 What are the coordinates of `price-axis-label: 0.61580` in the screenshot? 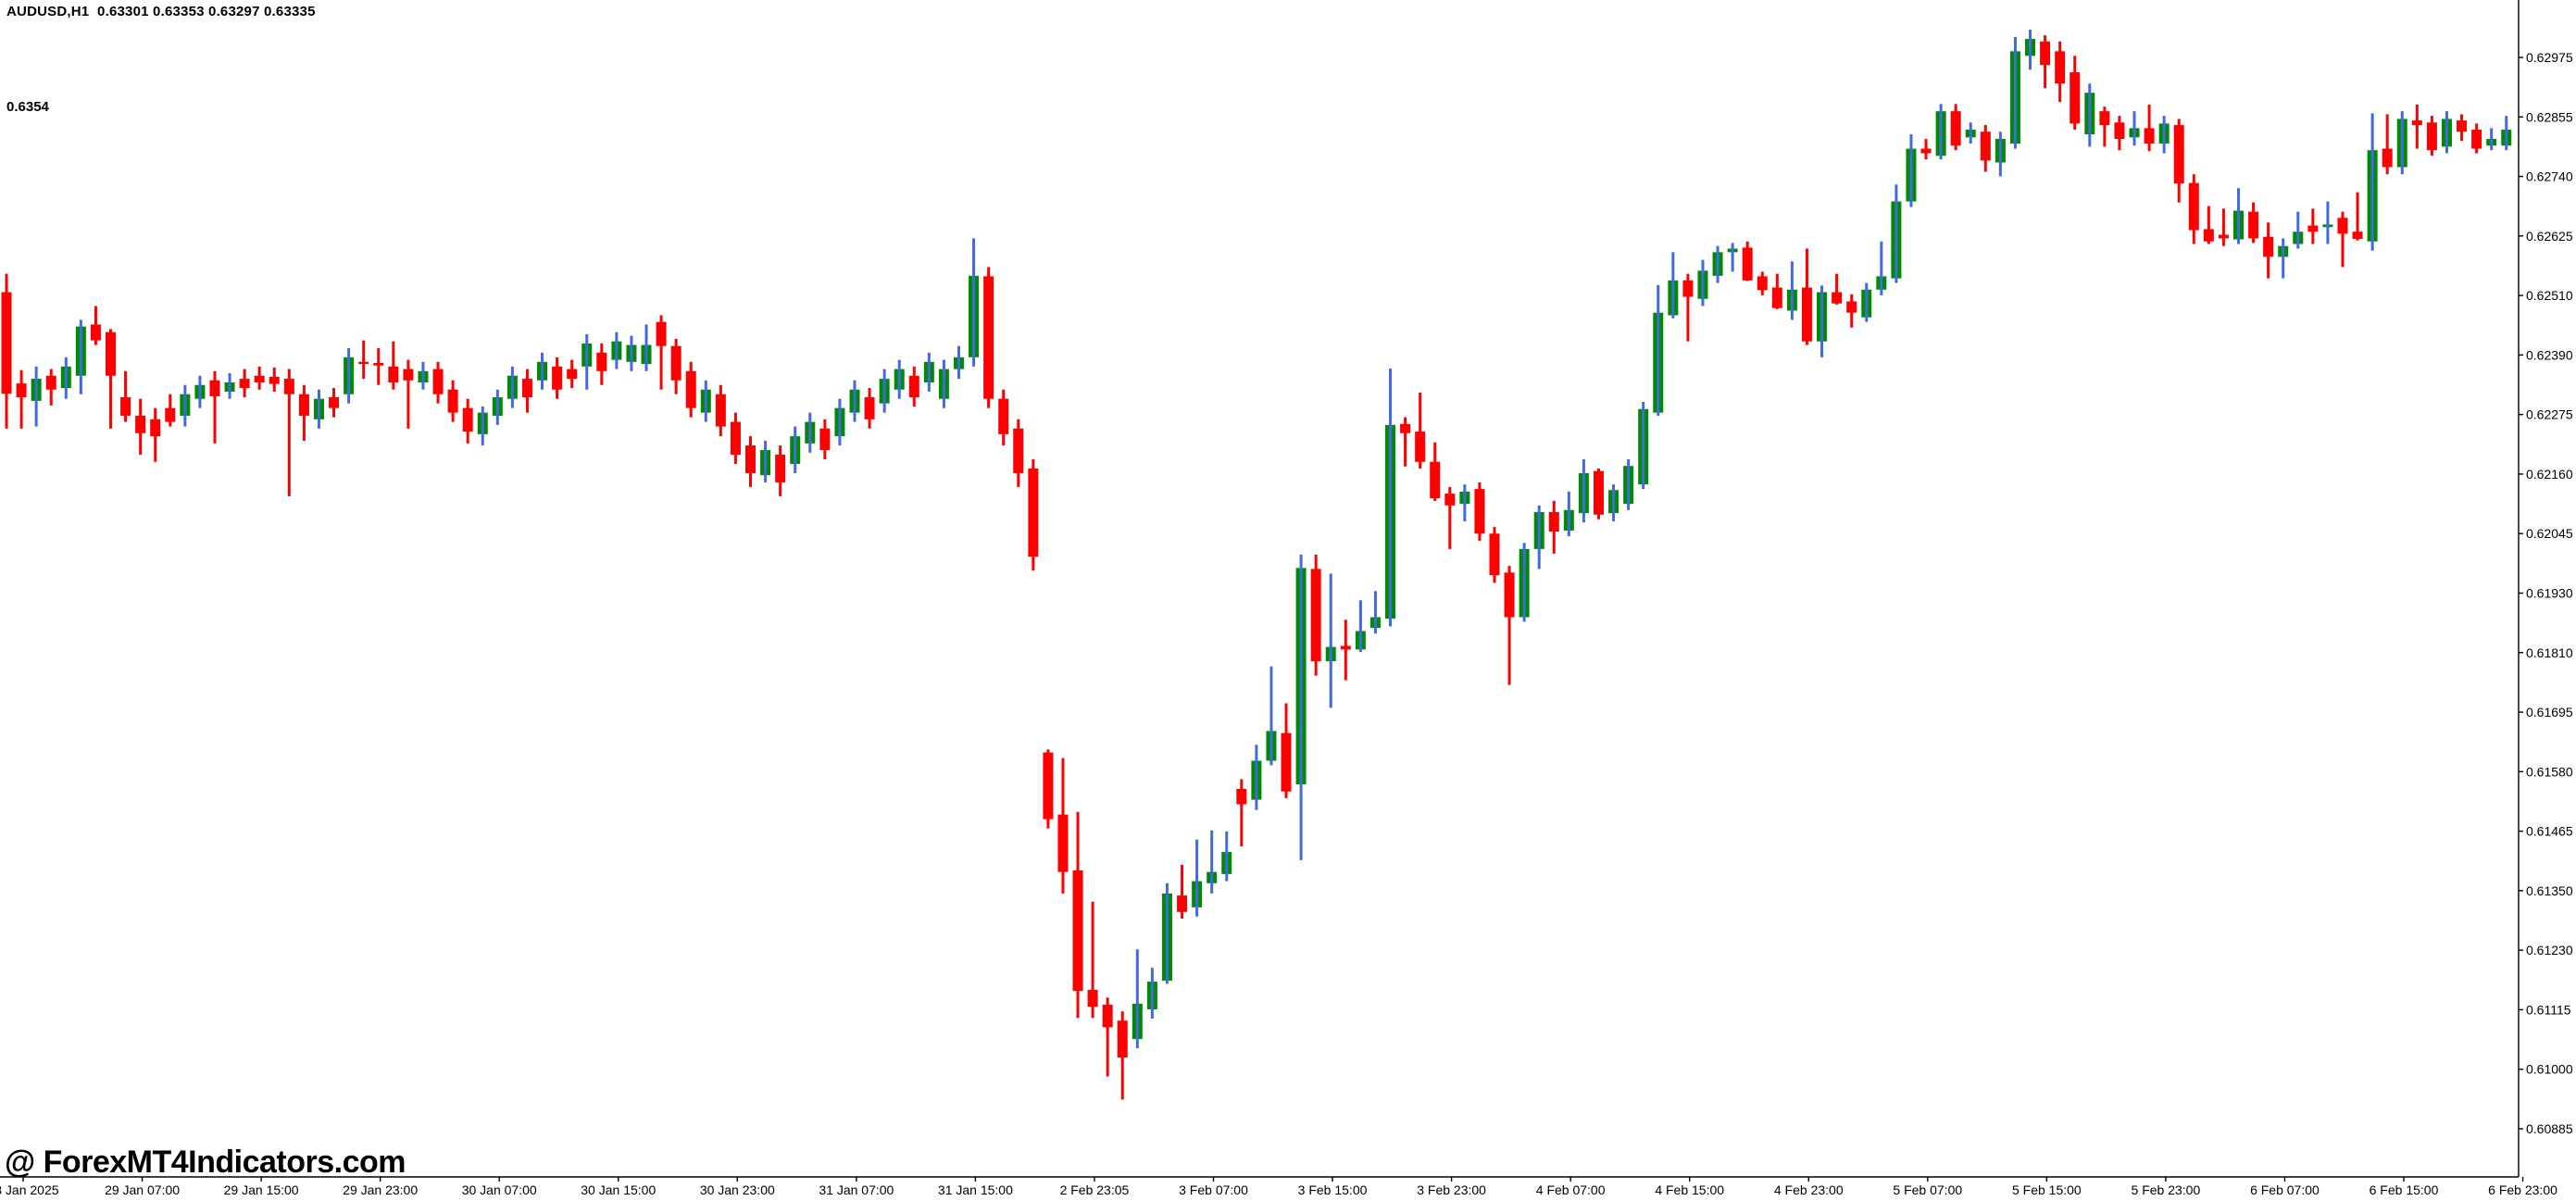 It's located at (2550, 771).